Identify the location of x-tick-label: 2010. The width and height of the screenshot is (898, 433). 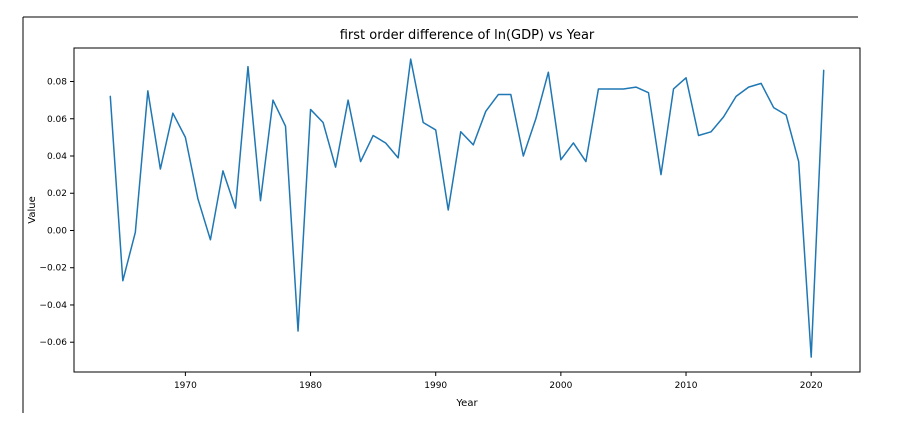
(686, 386).